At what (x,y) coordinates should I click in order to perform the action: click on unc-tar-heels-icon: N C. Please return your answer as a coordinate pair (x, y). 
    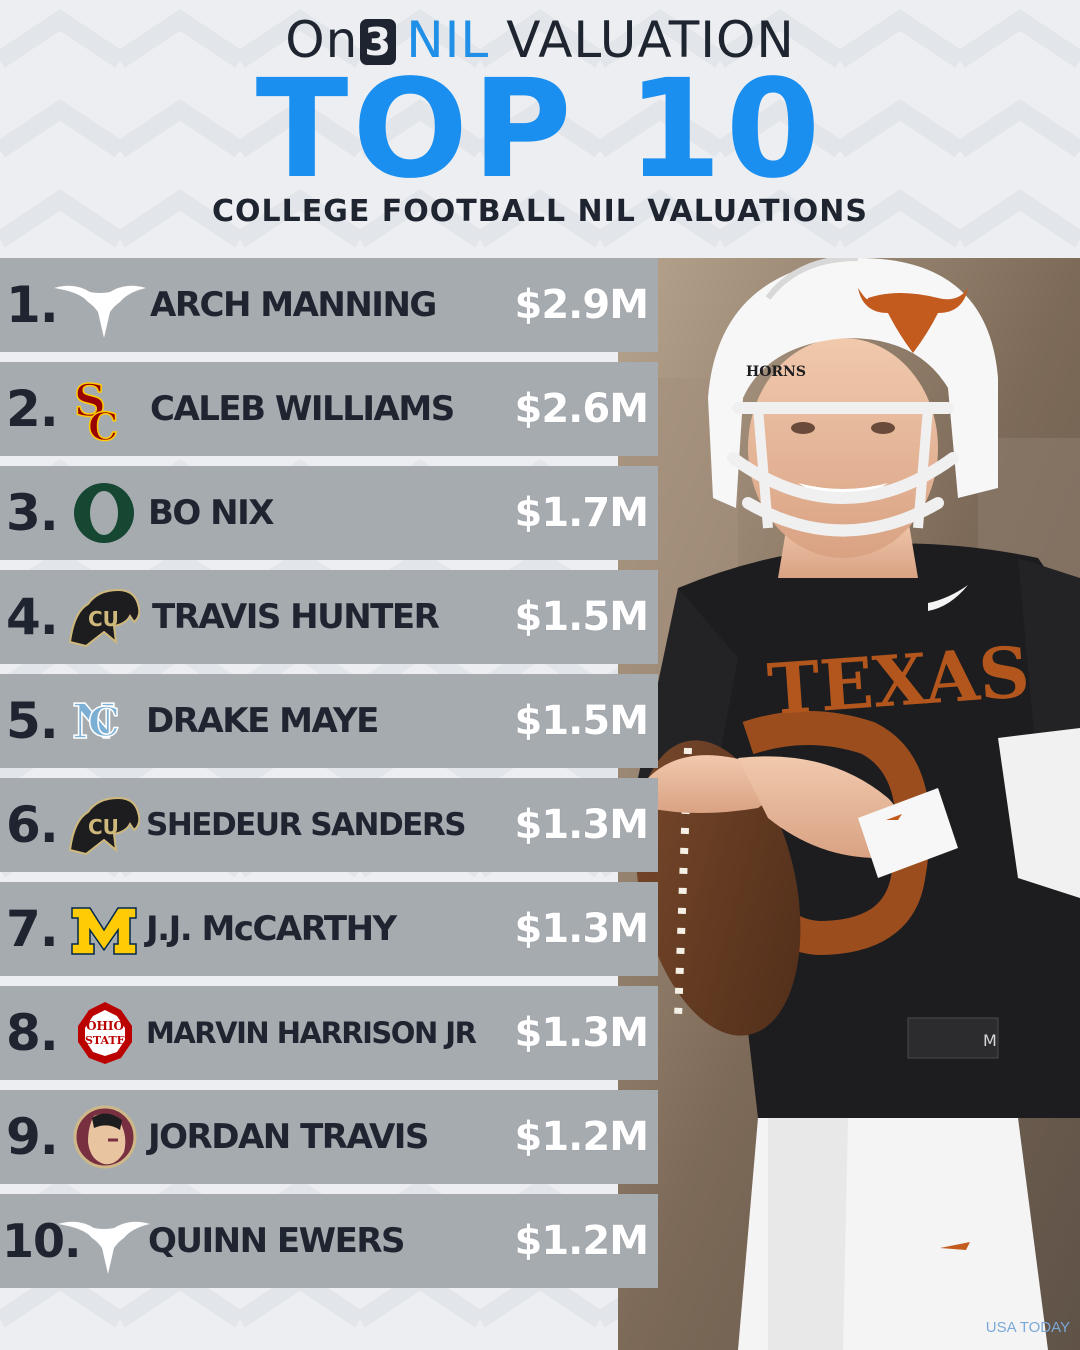
    Looking at the image, I should click on (95, 722).